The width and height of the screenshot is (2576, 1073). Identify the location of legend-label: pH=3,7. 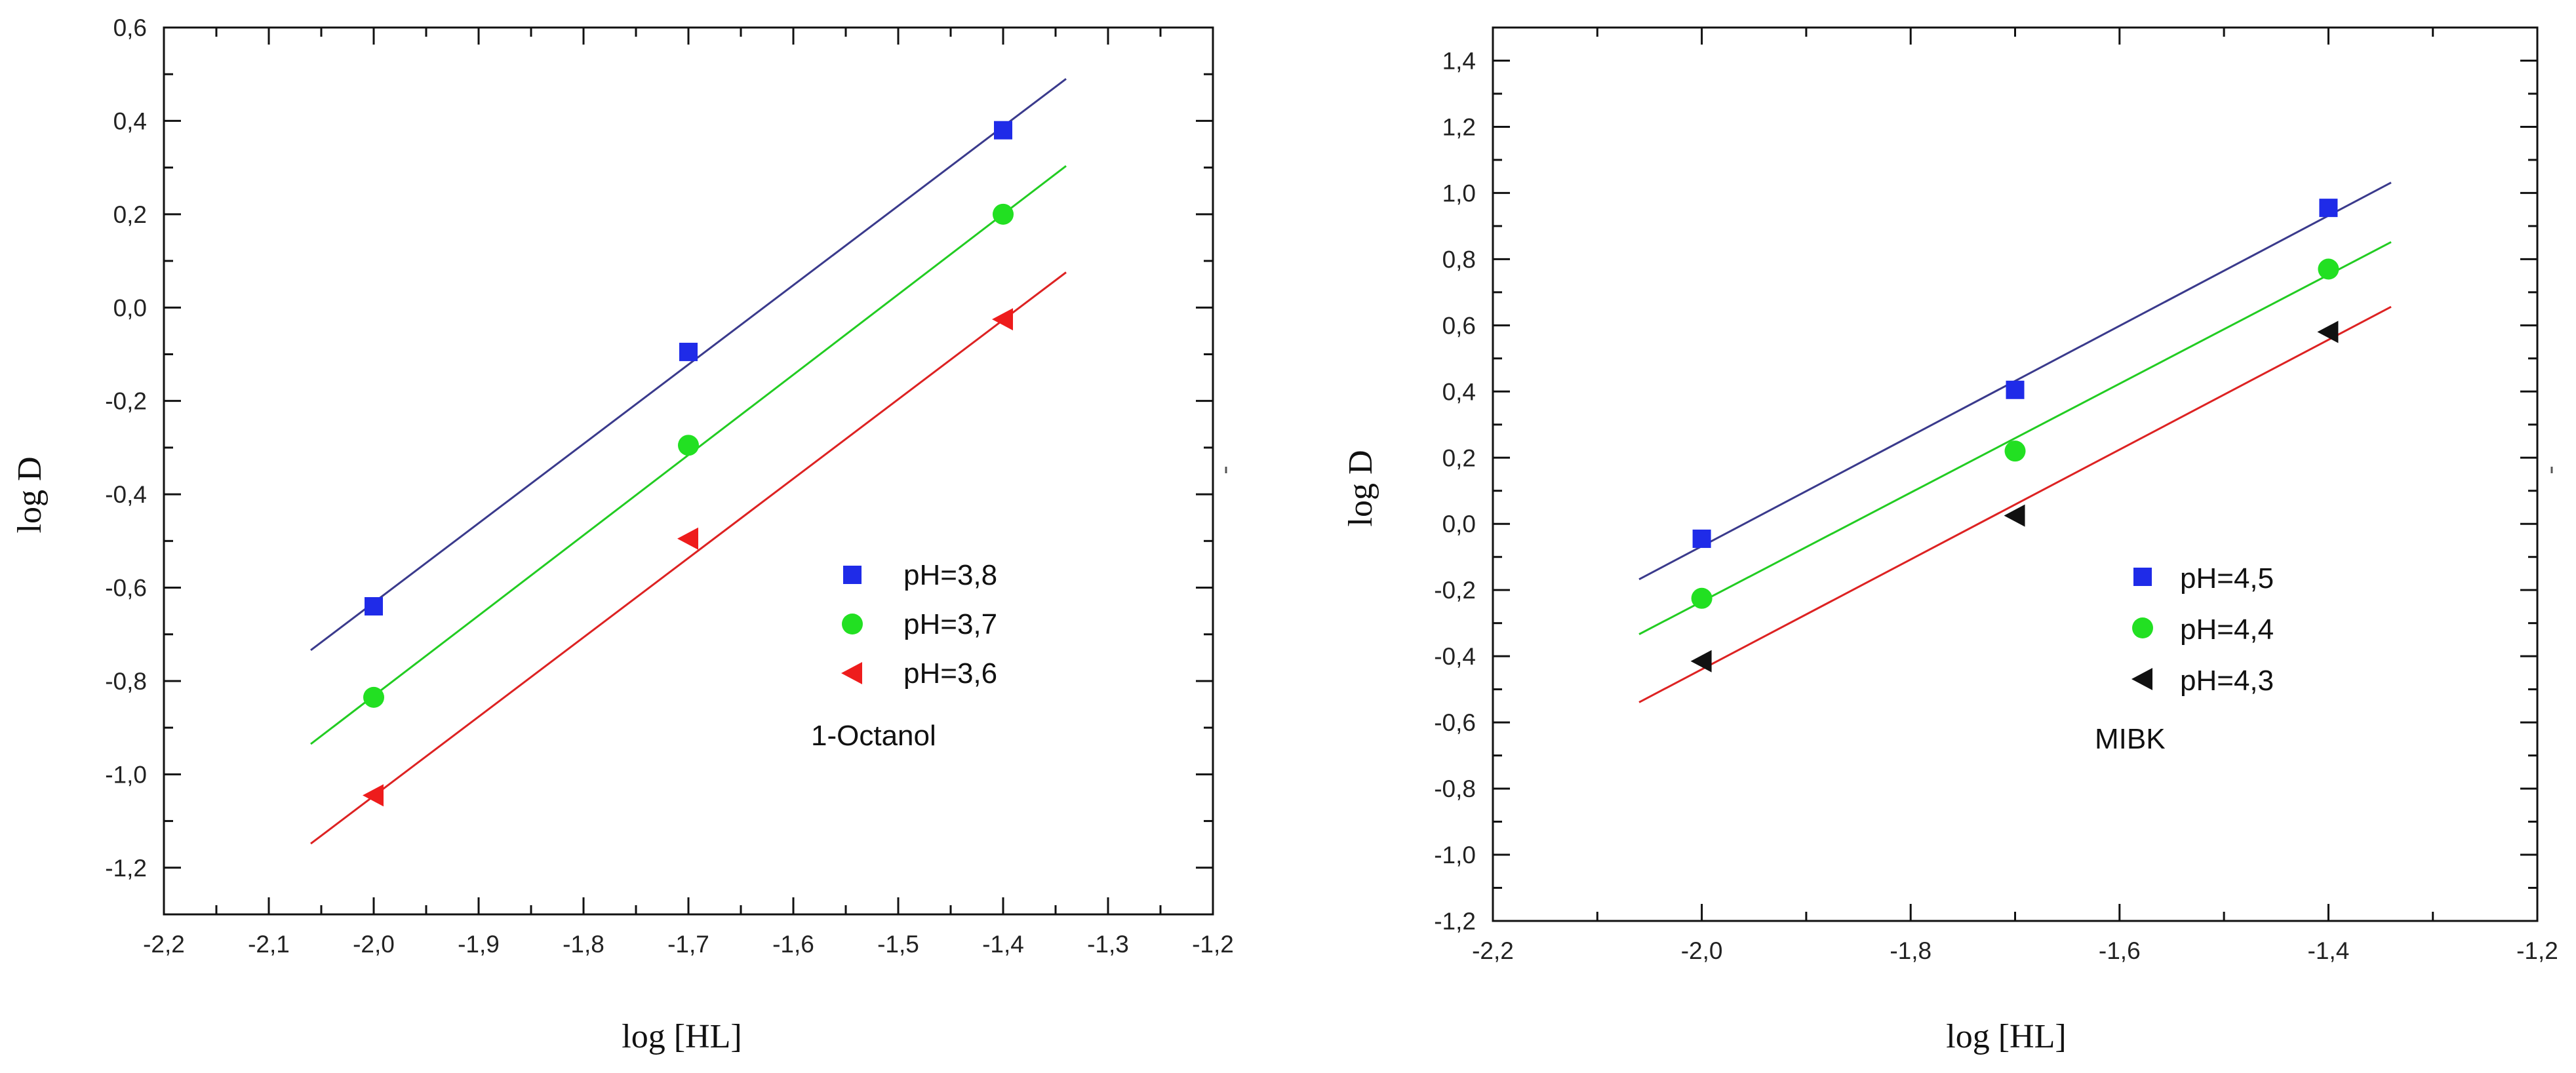
(950, 624).